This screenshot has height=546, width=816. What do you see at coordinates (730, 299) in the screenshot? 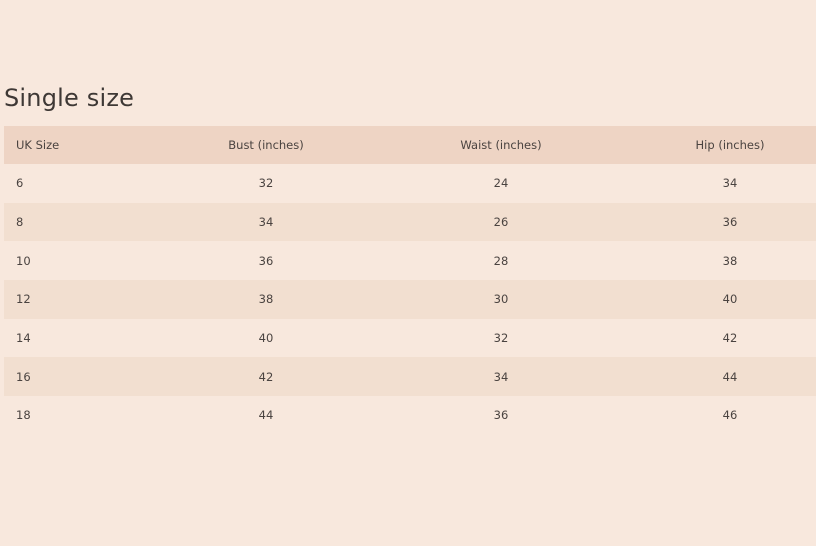
I see `hip-cell: 40` at bounding box center [730, 299].